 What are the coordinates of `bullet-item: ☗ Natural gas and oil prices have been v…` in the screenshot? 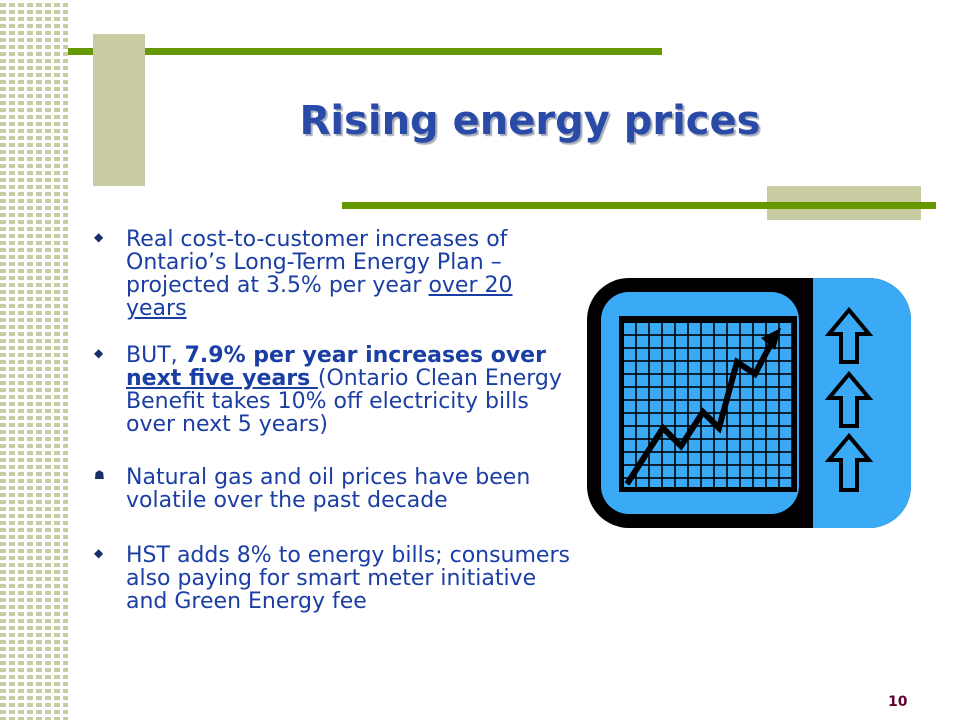 It's located at (332, 489).